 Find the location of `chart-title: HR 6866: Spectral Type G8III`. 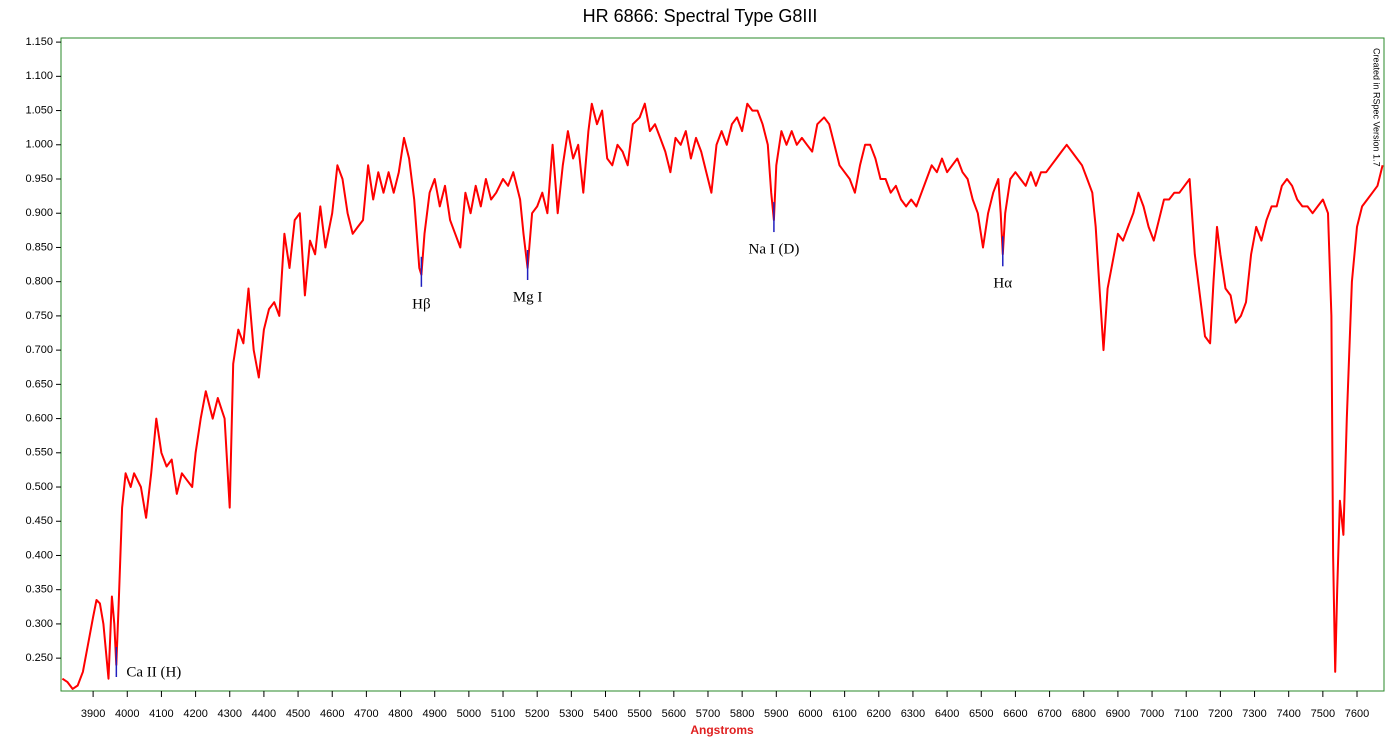

chart-title: HR 6866: Spectral Type G8III is located at coordinates (700, 16).